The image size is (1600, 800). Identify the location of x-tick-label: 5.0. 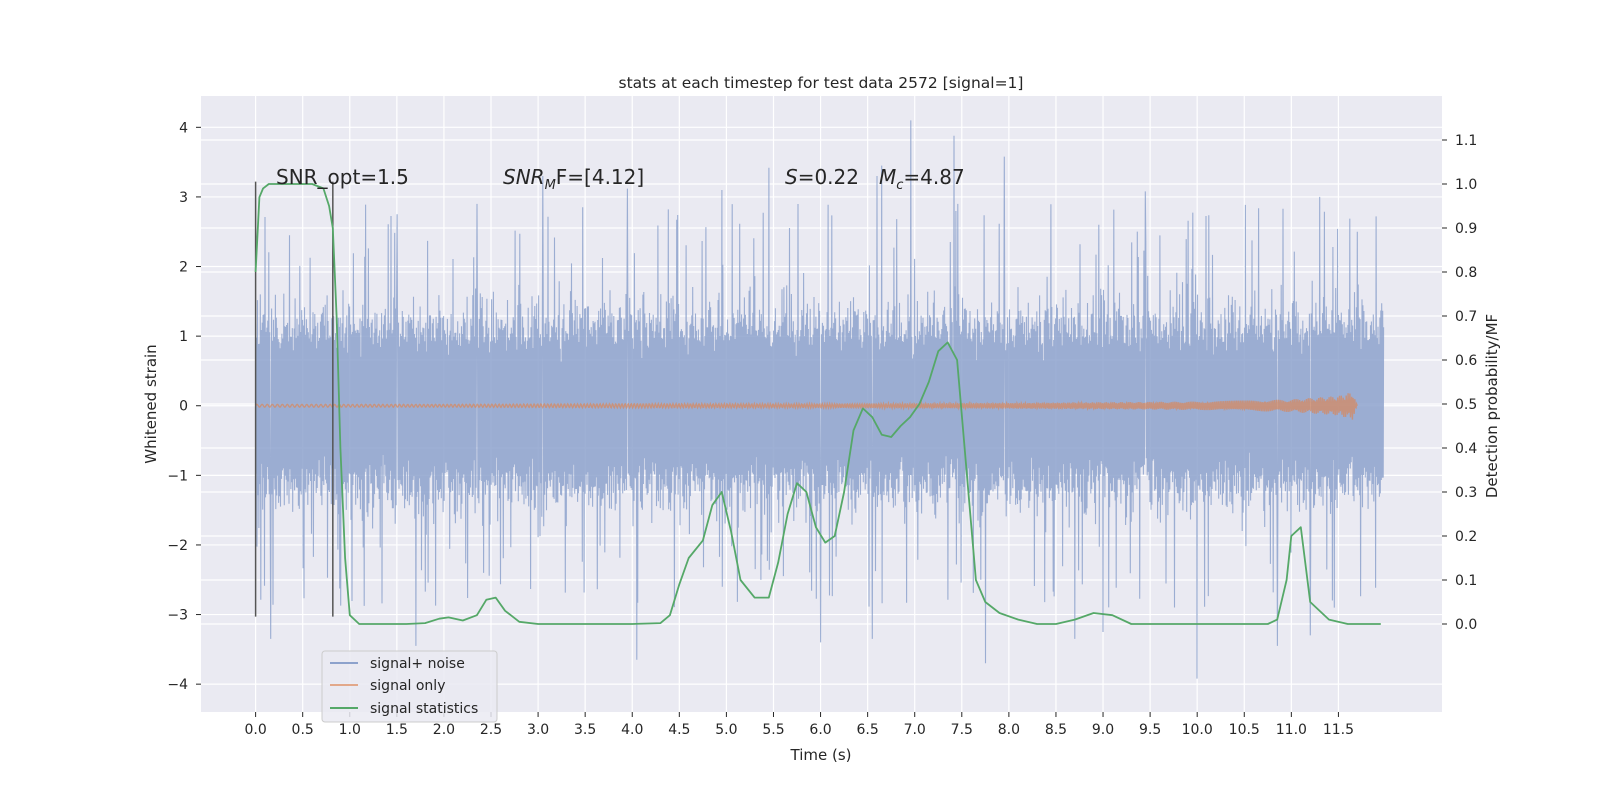
(726, 730).